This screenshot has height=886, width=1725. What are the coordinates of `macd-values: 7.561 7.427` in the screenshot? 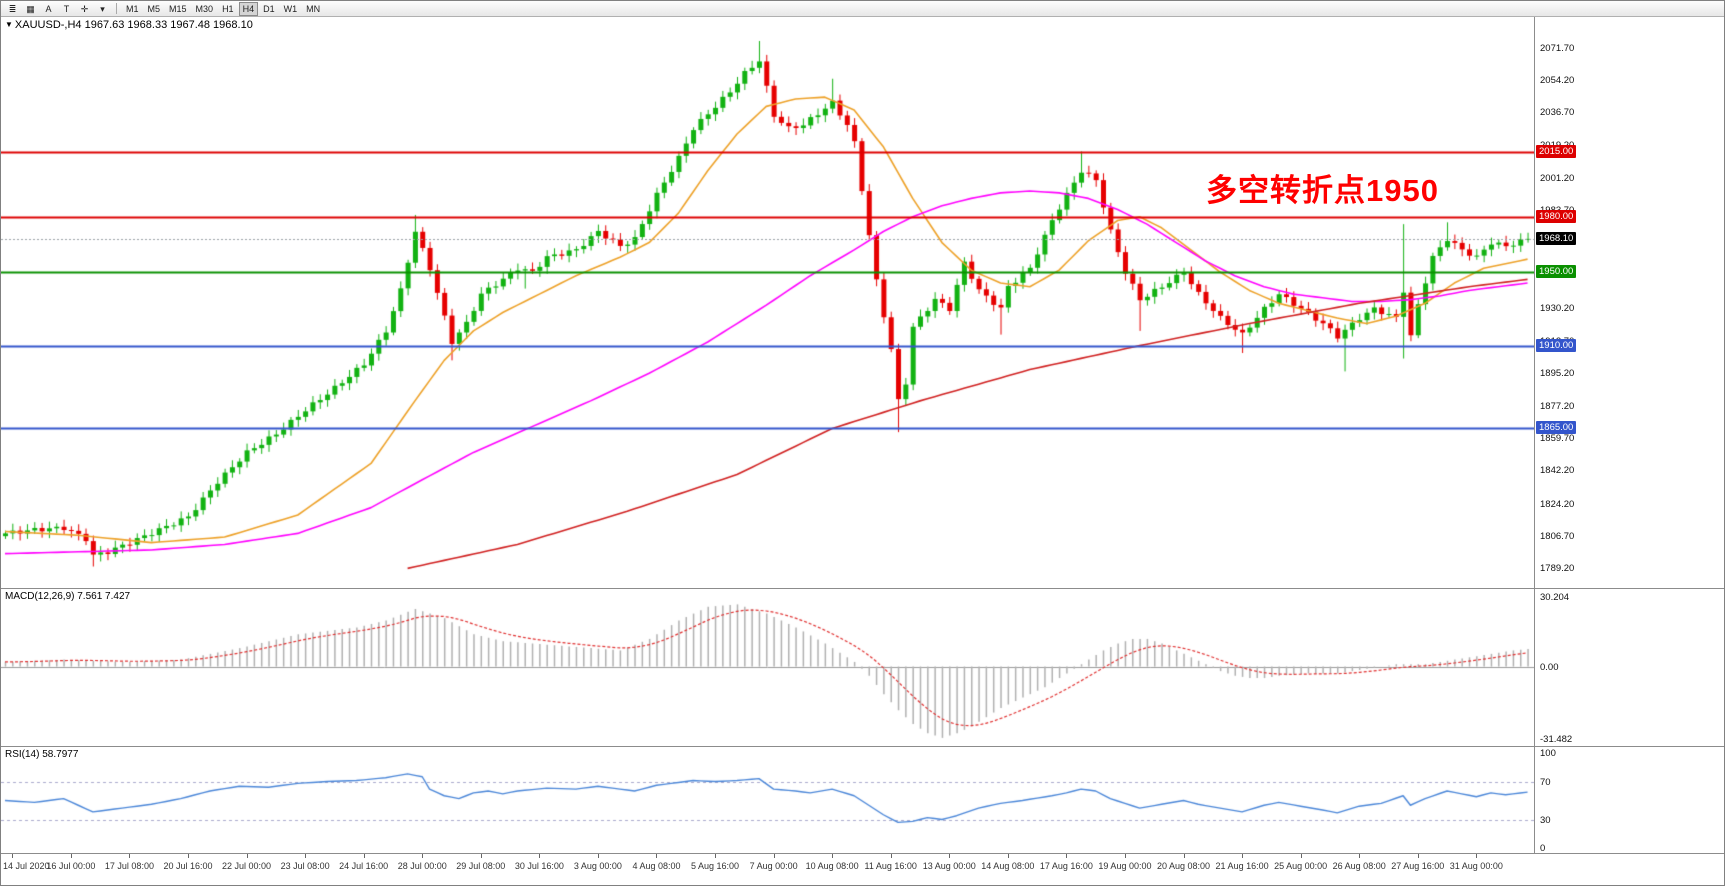 It's located at (104, 596).